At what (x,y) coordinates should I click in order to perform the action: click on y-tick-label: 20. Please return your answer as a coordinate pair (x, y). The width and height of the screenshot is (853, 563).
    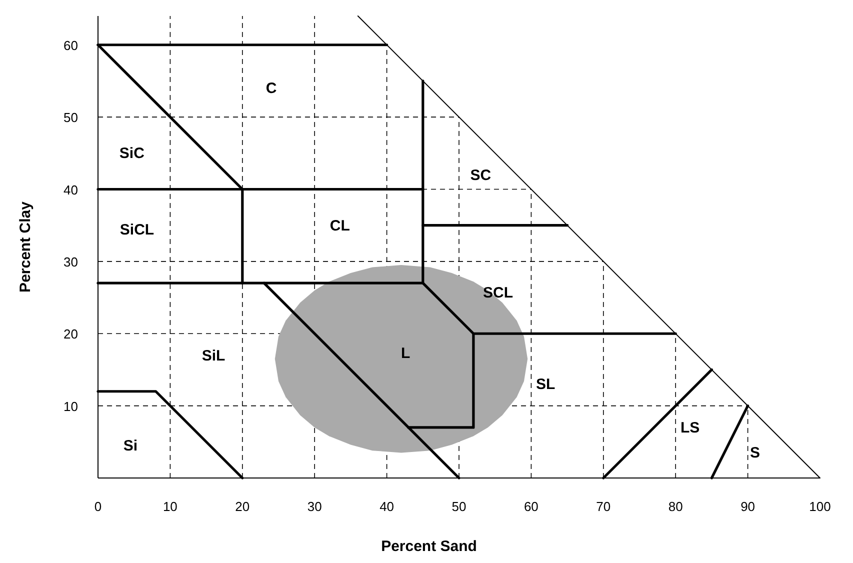
    Looking at the image, I should click on (71, 334).